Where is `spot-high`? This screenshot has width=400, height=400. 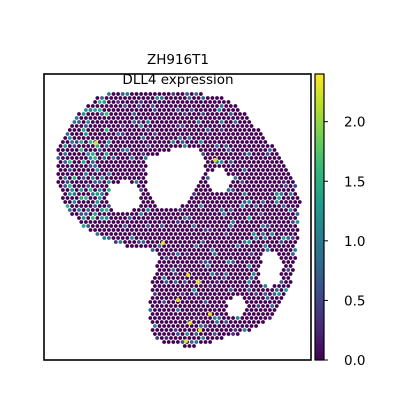 spot-high is located at coordinates (190, 323).